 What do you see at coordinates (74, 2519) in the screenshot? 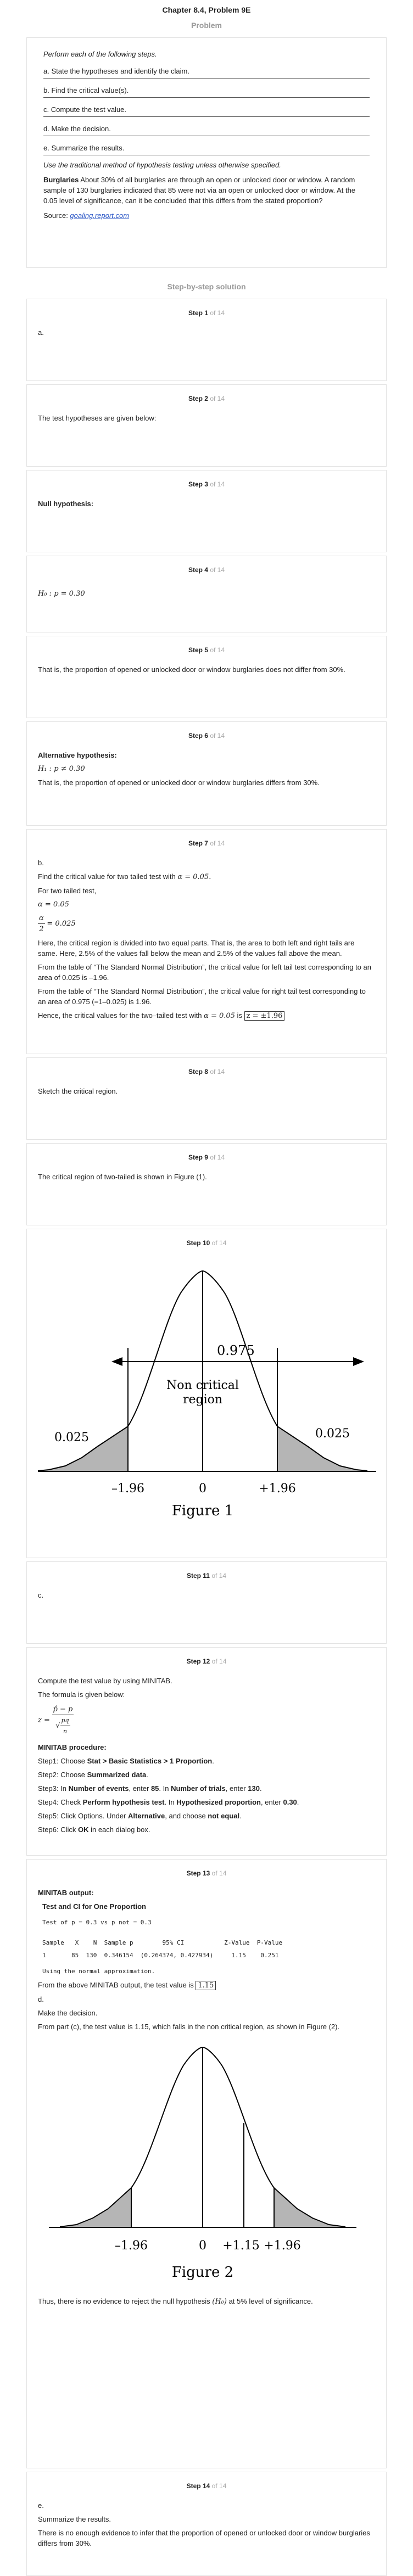
I see `step-line: Summarize the results.` at bounding box center [74, 2519].